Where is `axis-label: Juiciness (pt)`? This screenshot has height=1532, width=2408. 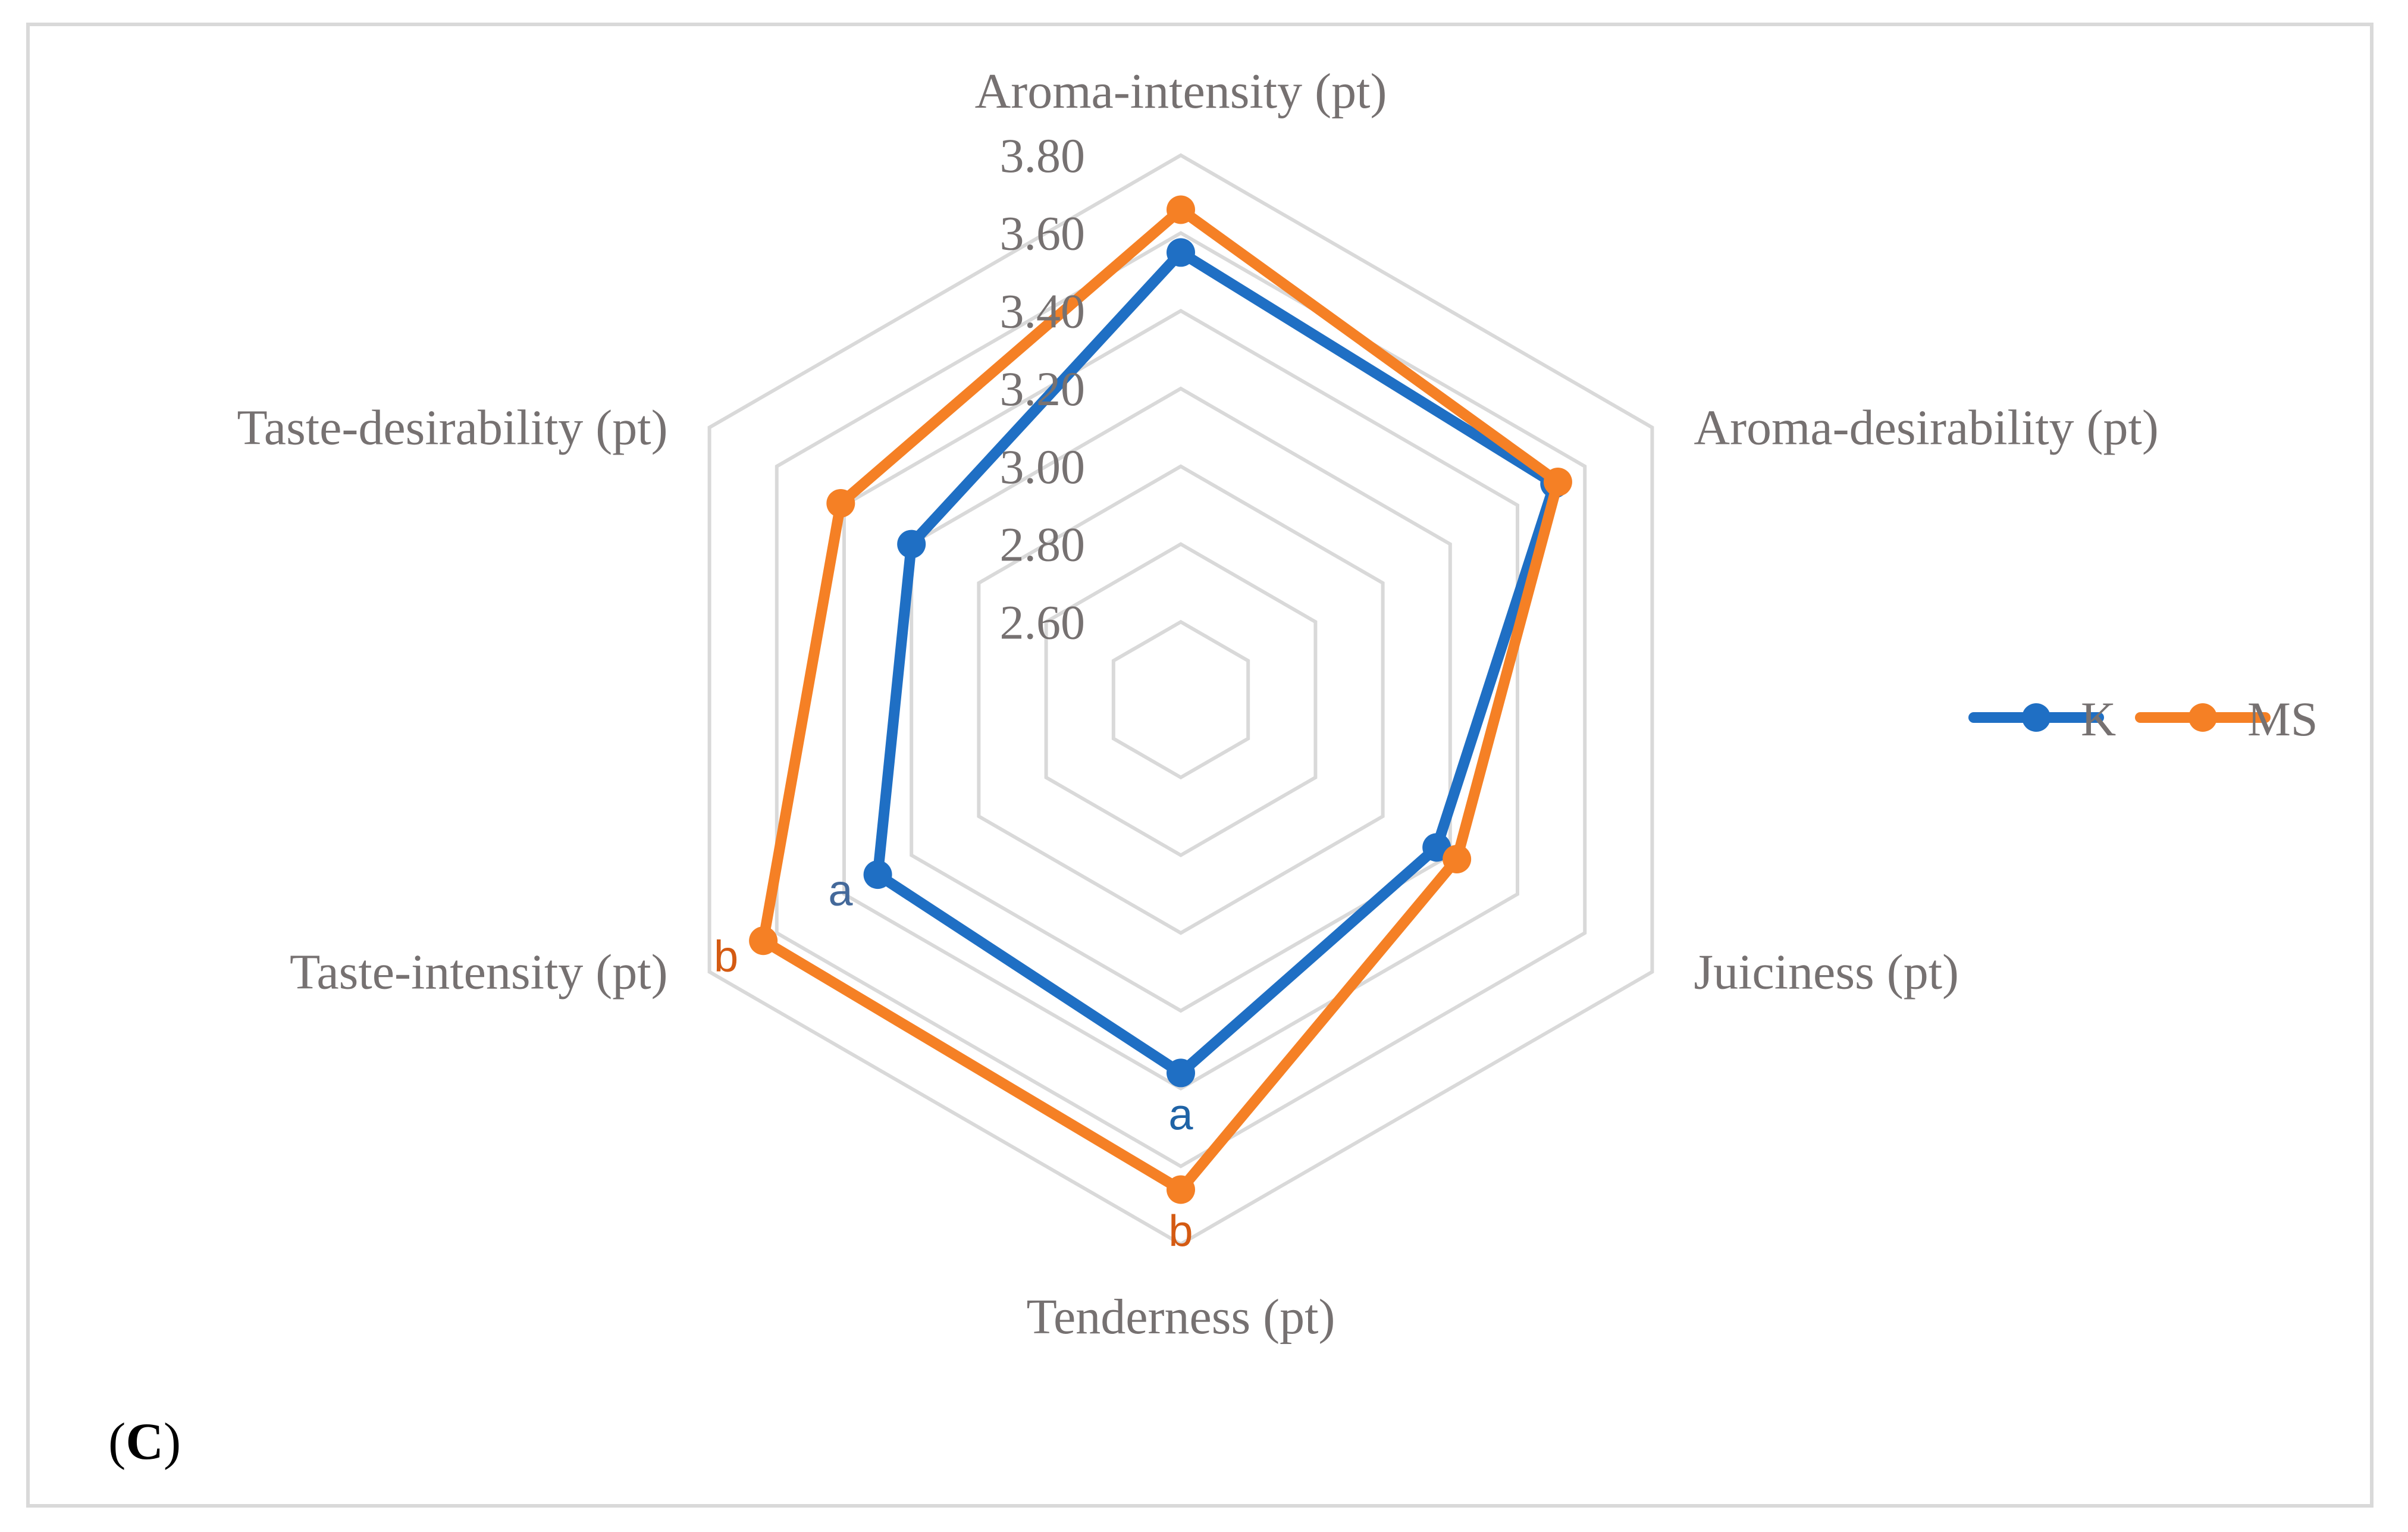
axis-label: Juiciness (pt) is located at coordinates (1826, 972).